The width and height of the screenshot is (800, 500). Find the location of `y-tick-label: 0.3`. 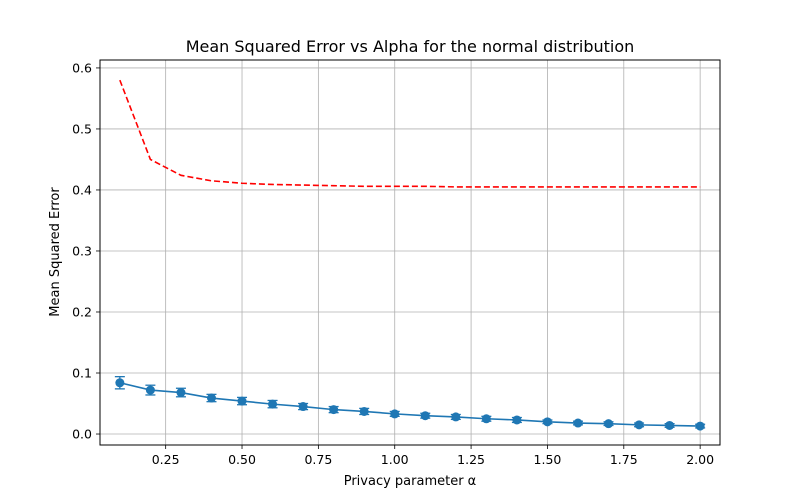

y-tick-label: 0.3 is located at coordinates (82, 250).